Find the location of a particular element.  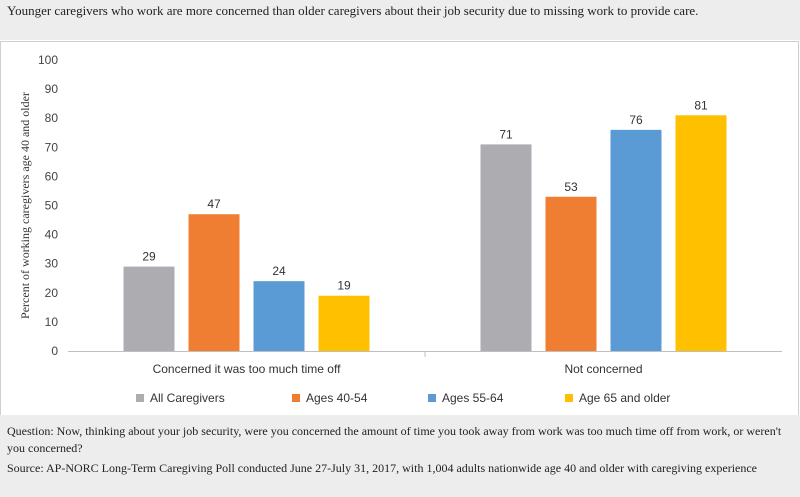

legend-label: Ages 40-54 is located at coordinates (337, 398).